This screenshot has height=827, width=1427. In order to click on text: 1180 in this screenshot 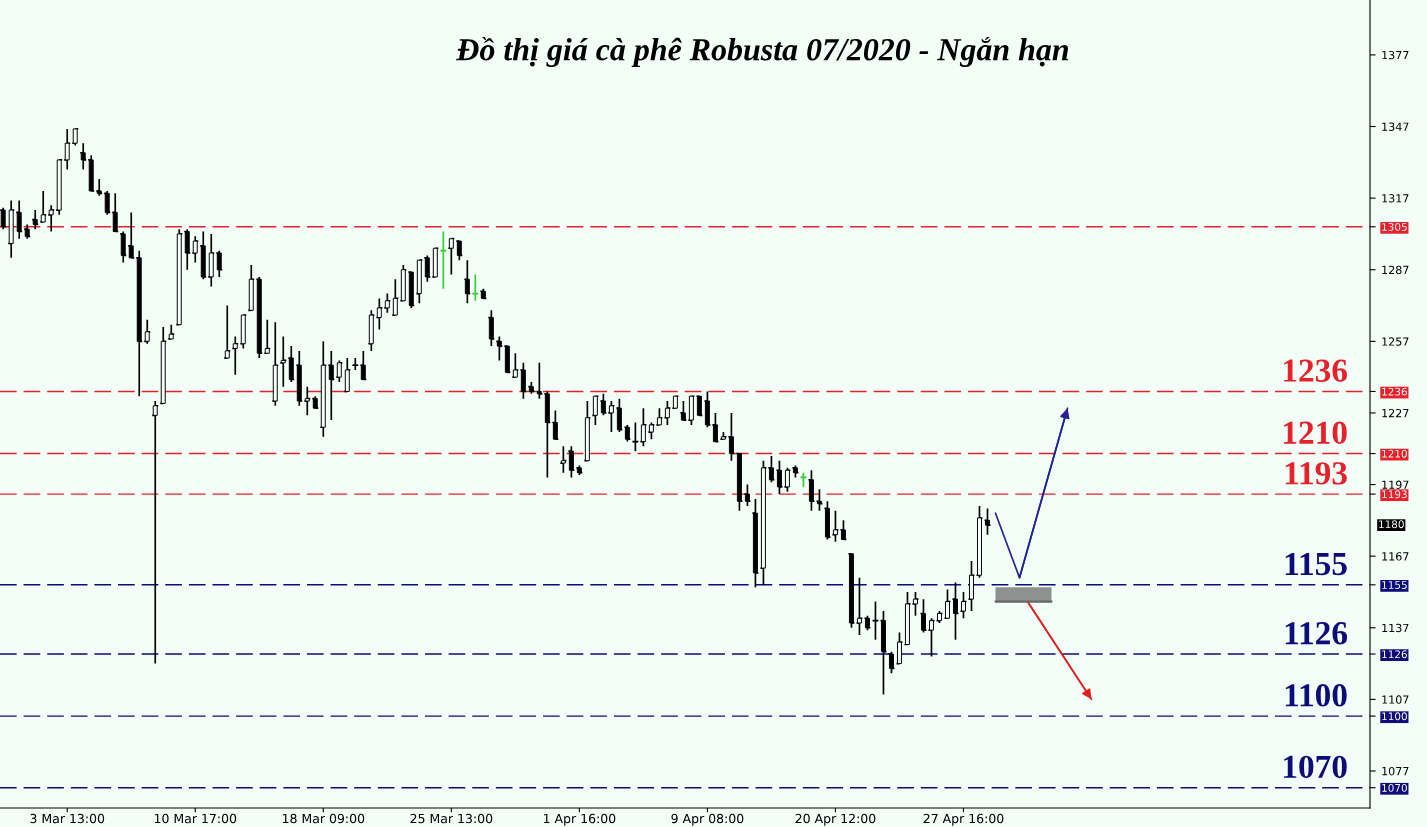, I will do `click(1391, 524)`.